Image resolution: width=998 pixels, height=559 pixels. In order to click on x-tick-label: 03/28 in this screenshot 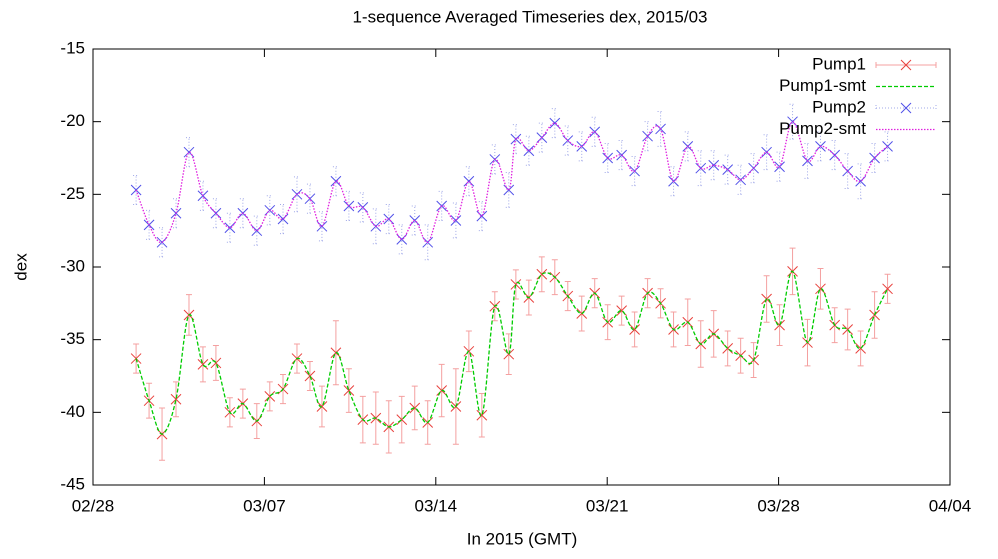, I will do `click(778, 505)`.